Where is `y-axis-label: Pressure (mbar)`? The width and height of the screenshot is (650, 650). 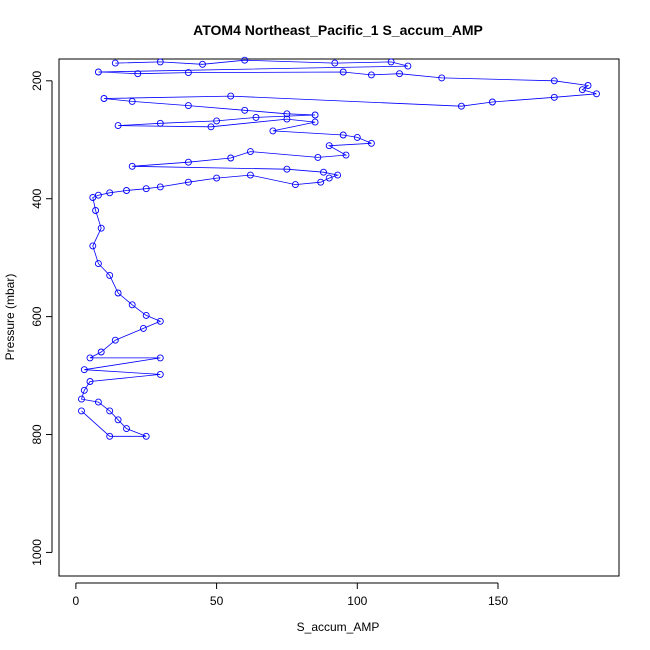
y-axis-label: Pressure (mbar) is located at coordinates (10, 317).